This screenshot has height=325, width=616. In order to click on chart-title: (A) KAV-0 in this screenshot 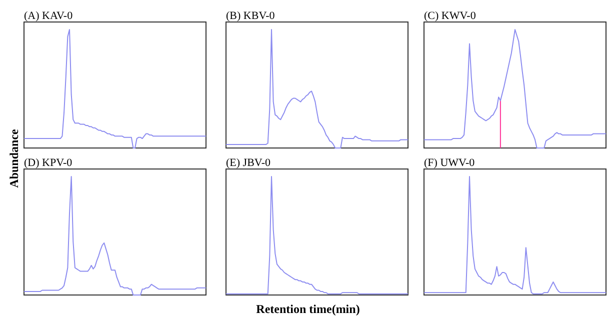, I will do `click(49, 16)`.